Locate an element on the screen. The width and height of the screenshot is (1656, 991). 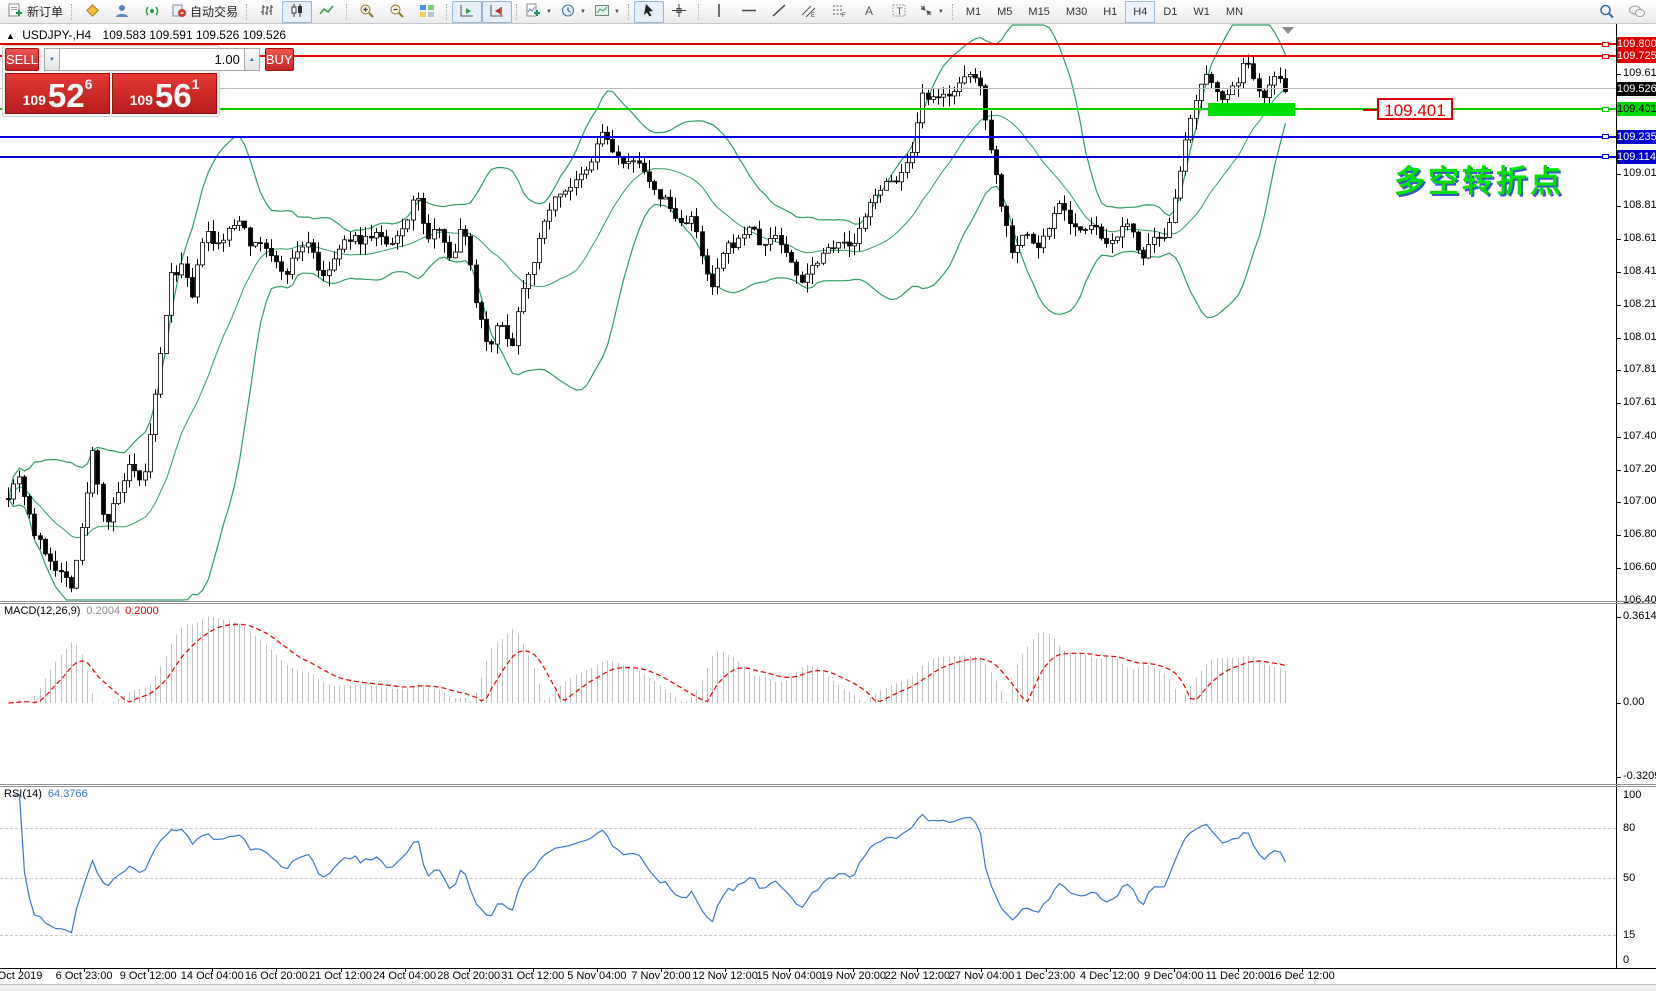
volume-decrease-button: ▼ is located at coordinates (51, 59).